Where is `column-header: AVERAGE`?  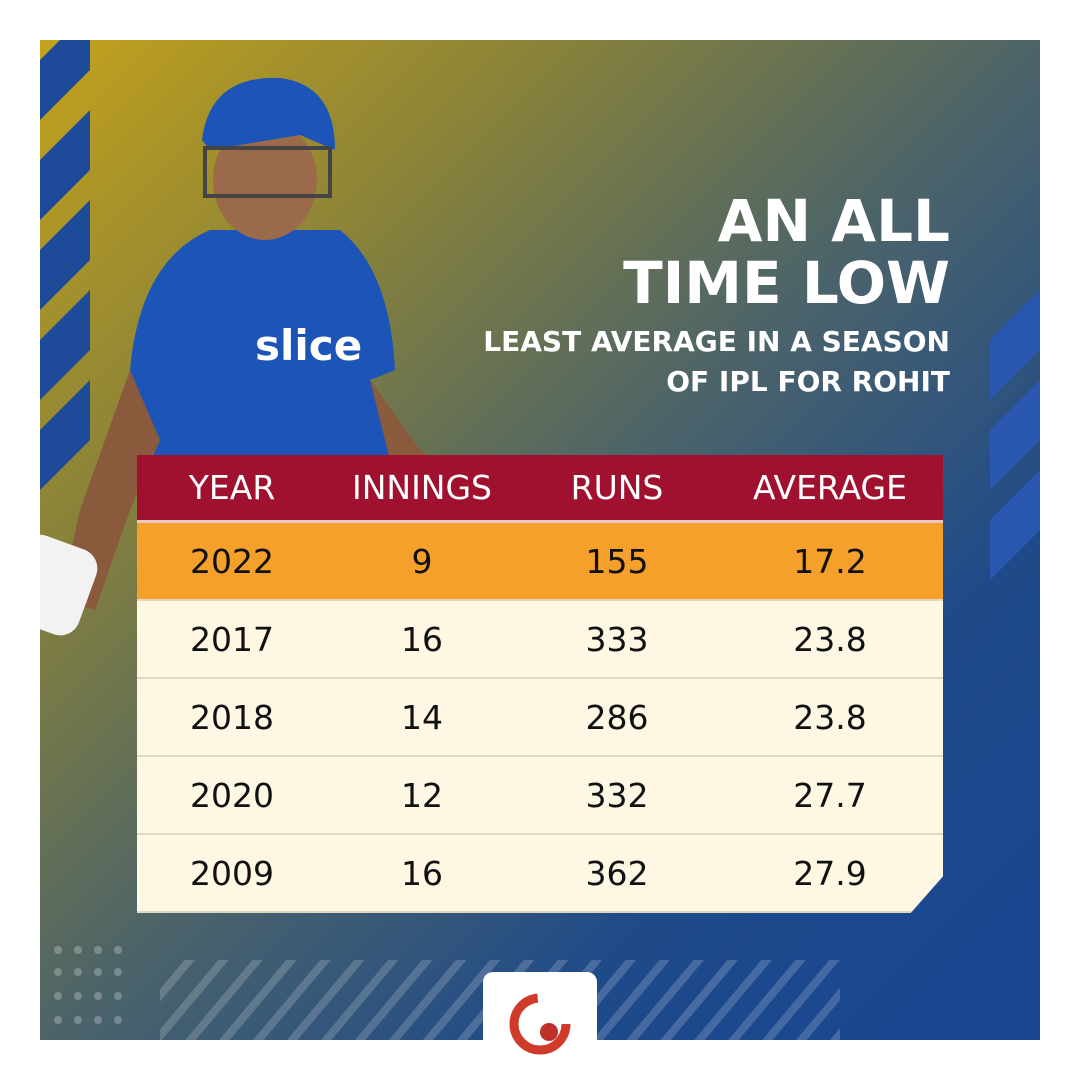
column-header: AVERAGE is located at coordinates (830, 487).